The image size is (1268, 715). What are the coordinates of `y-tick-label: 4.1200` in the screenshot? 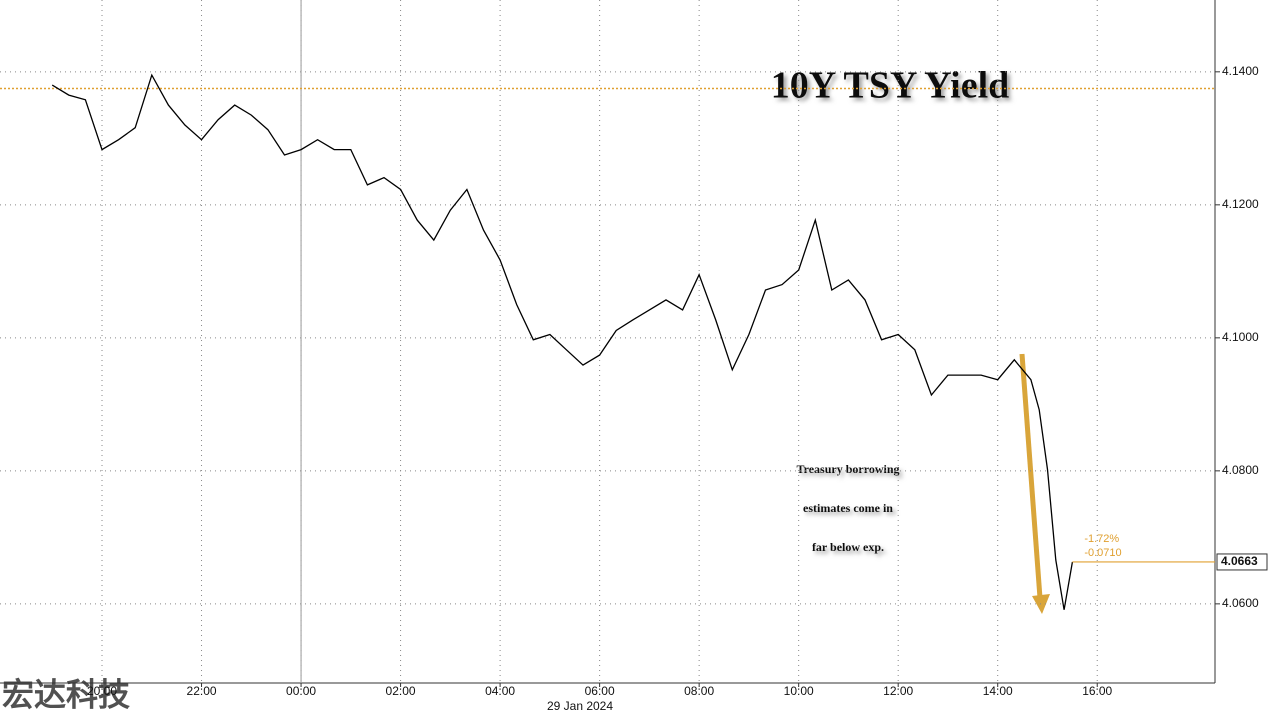 It's located at (1240, 204).